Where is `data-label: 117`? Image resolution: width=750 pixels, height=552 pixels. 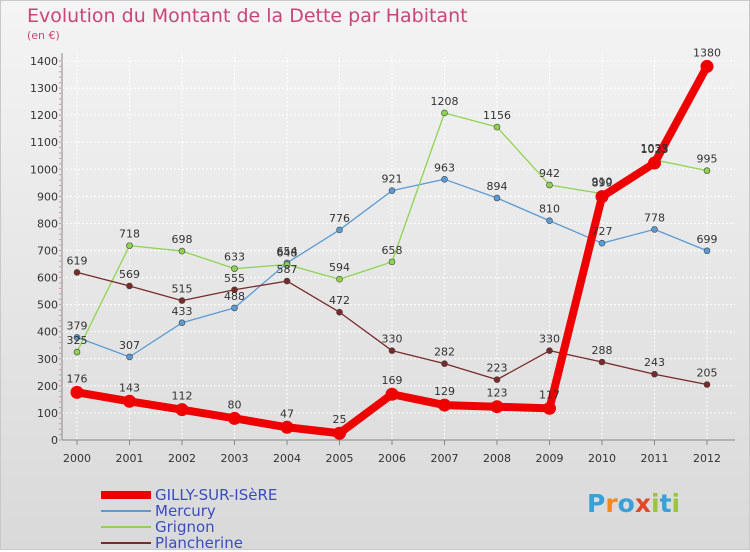
data-label: 117 is located at coordinates (549, 394).